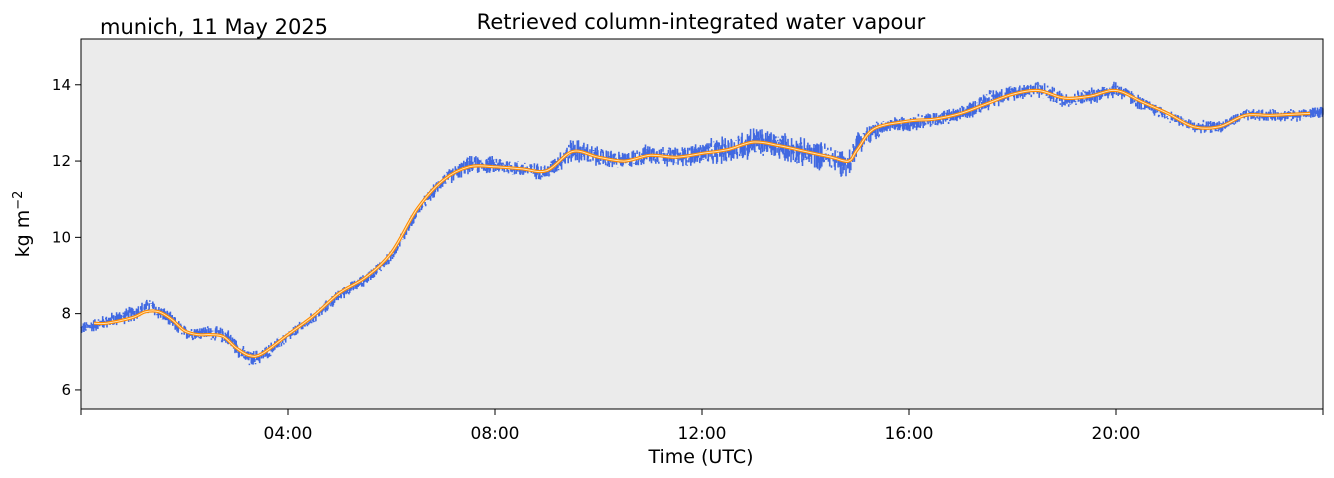  What do you see at coordinates (909, 434) in the screenshot?
I see `x-tick-label: 16:00` at bounding box center [909, 434].